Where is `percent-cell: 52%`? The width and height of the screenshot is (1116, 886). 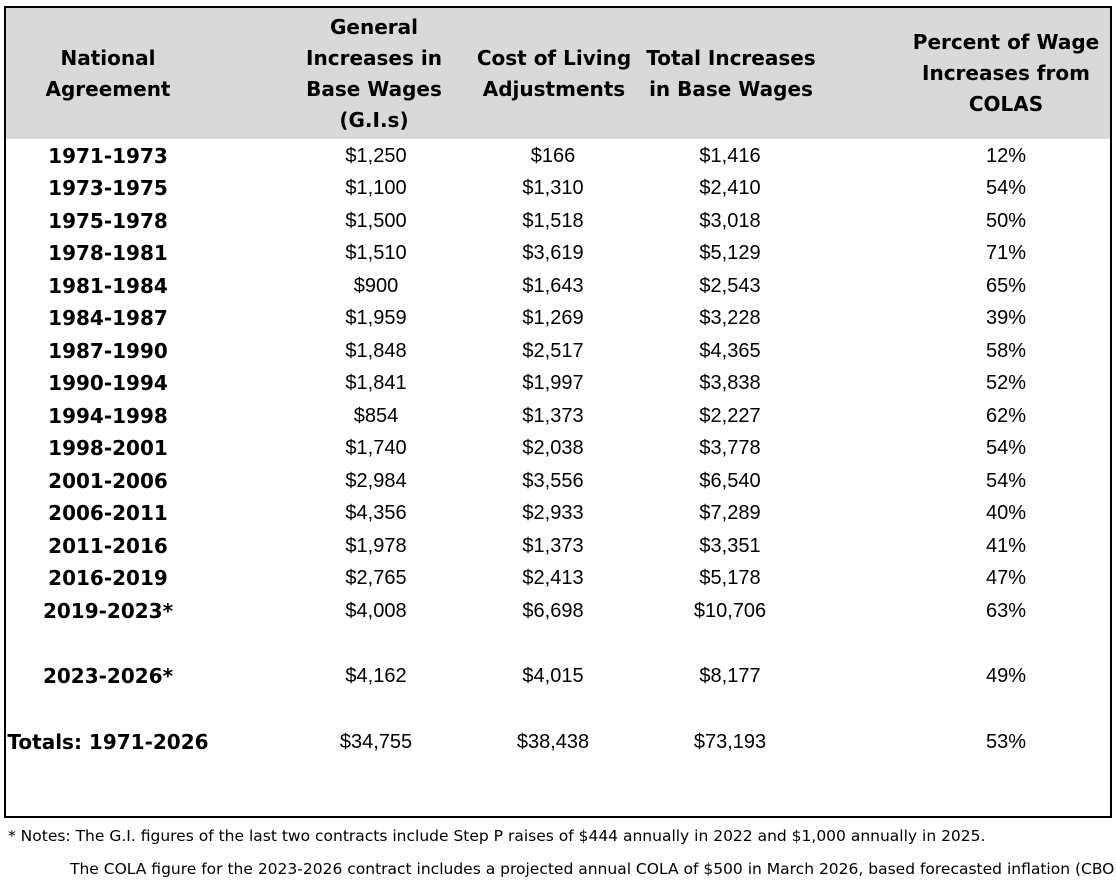
percent-cell: 52% is located at coordinates (1006, 383).